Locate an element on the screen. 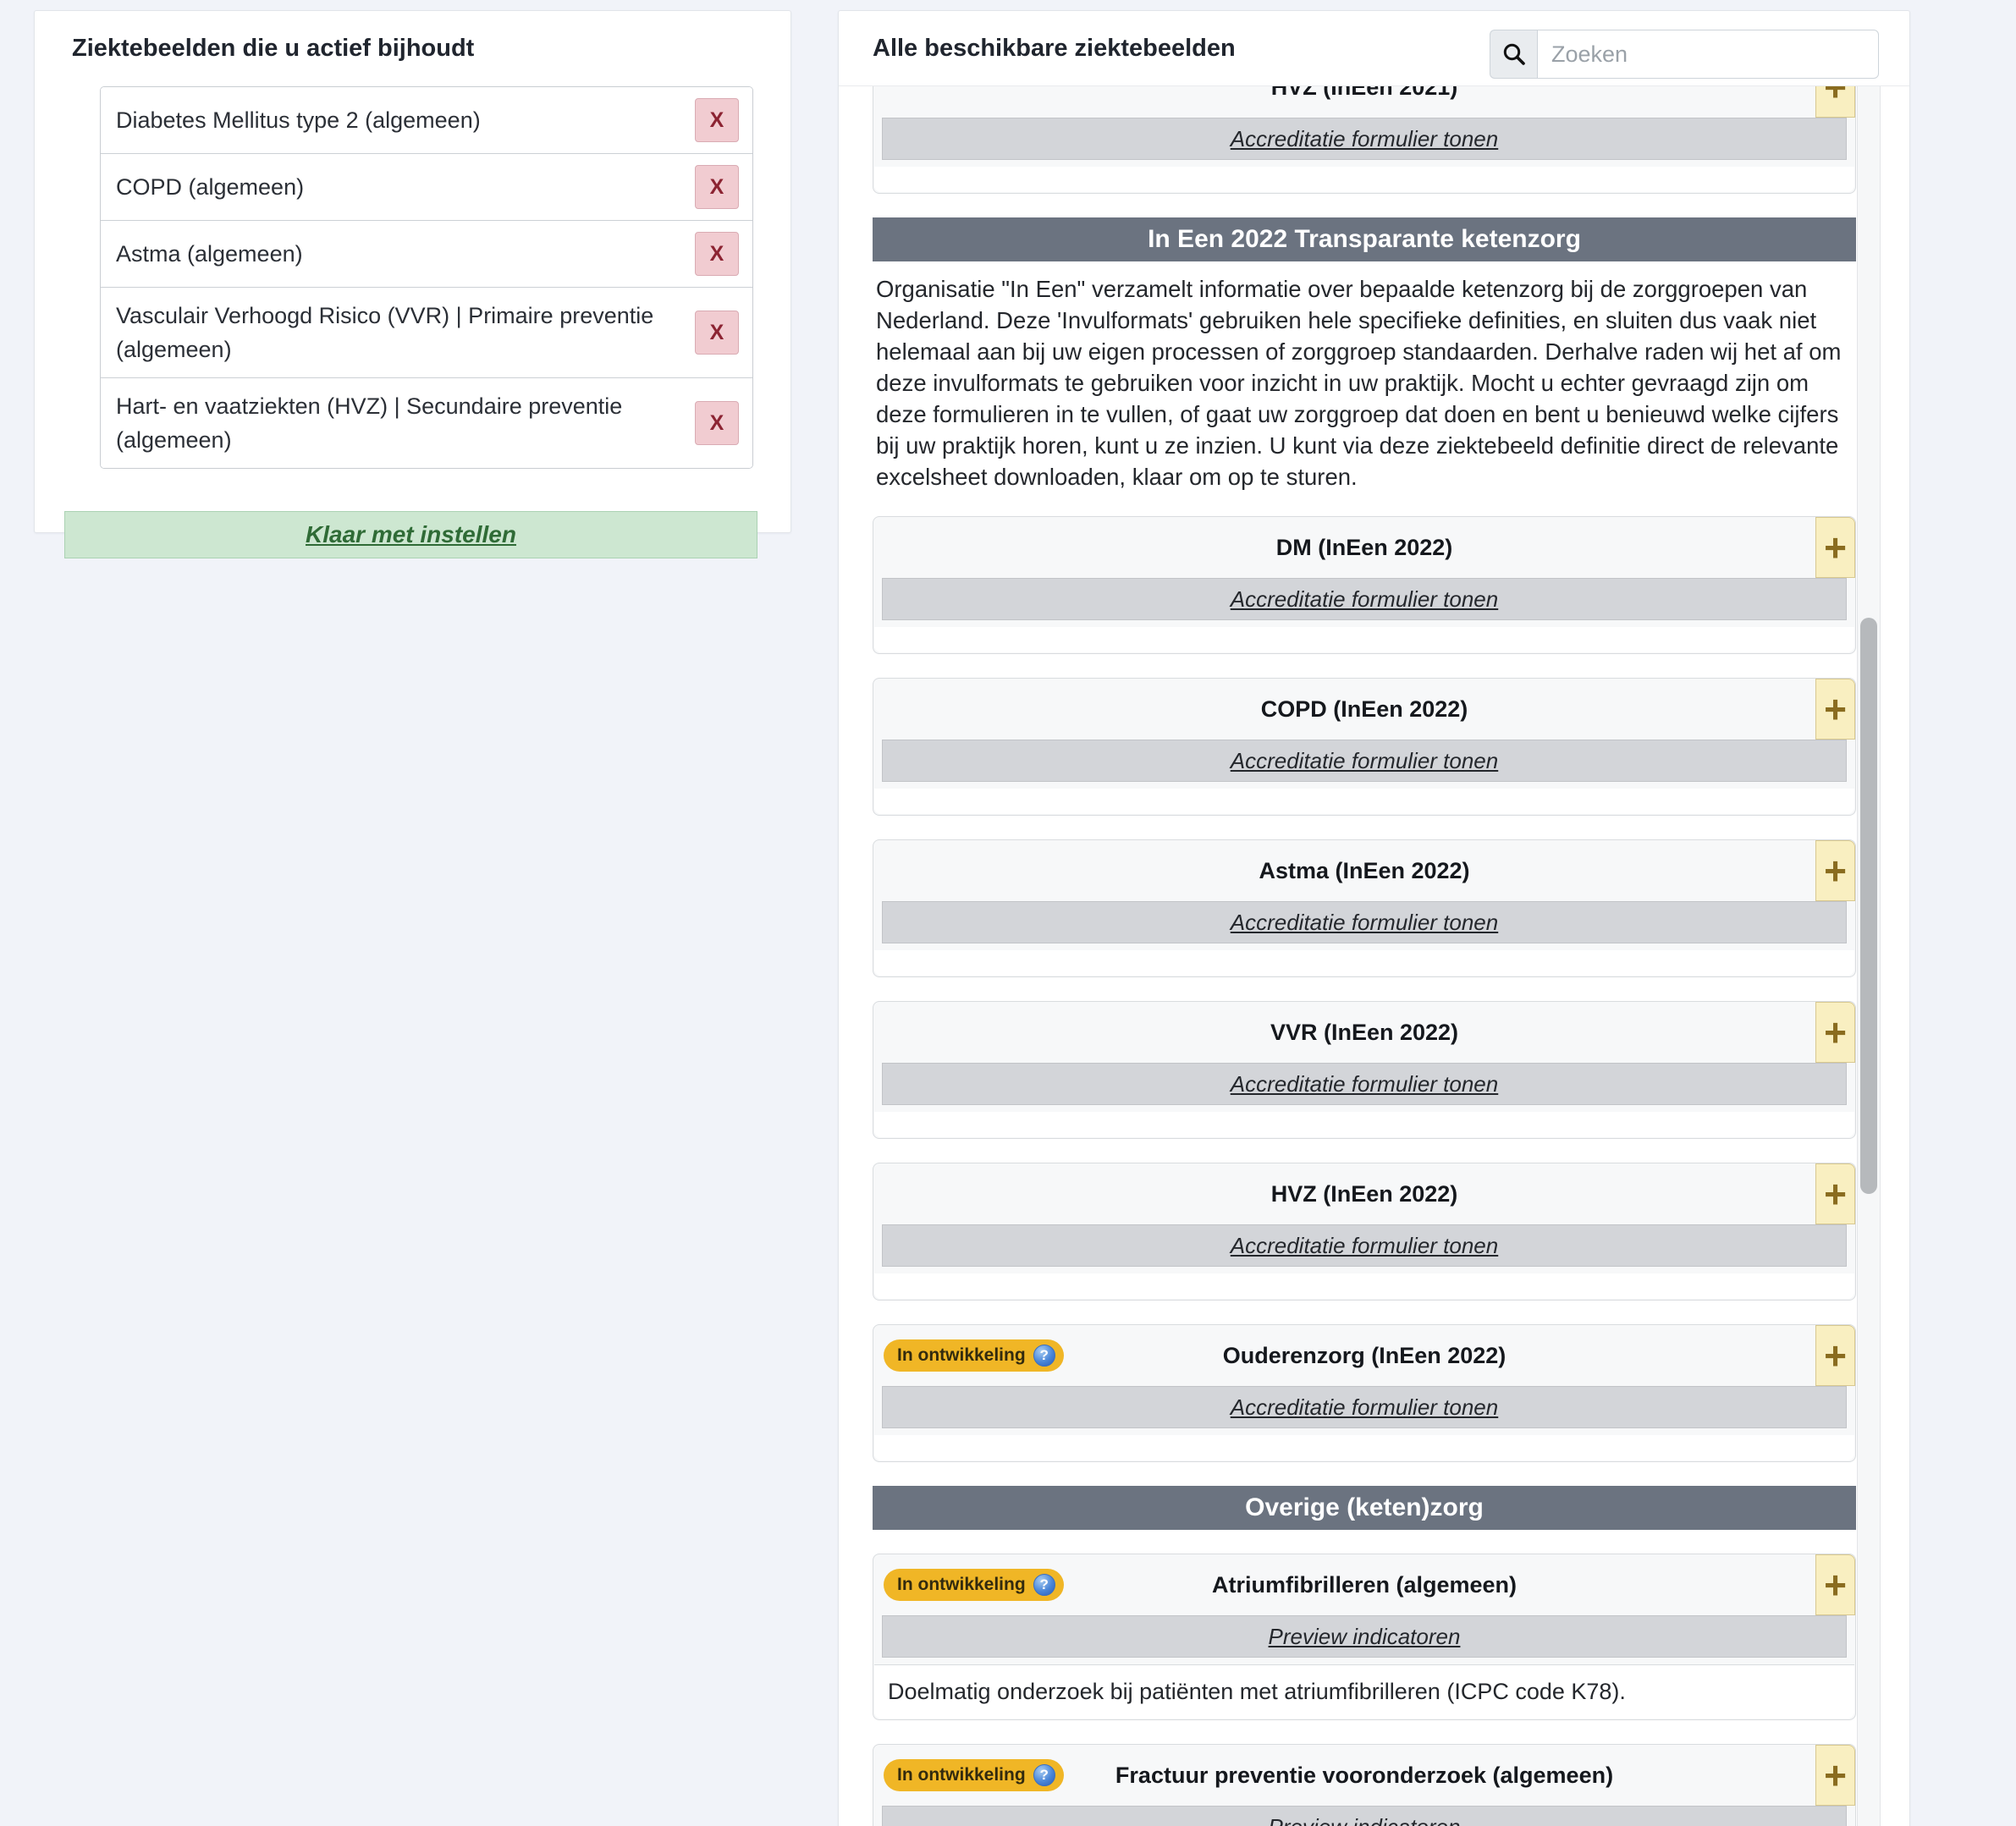 The height and width of the screenshot is (1826, 2016). disease-card-header: Astma (InEen 2022) + is located at coordinates (1364, 870).